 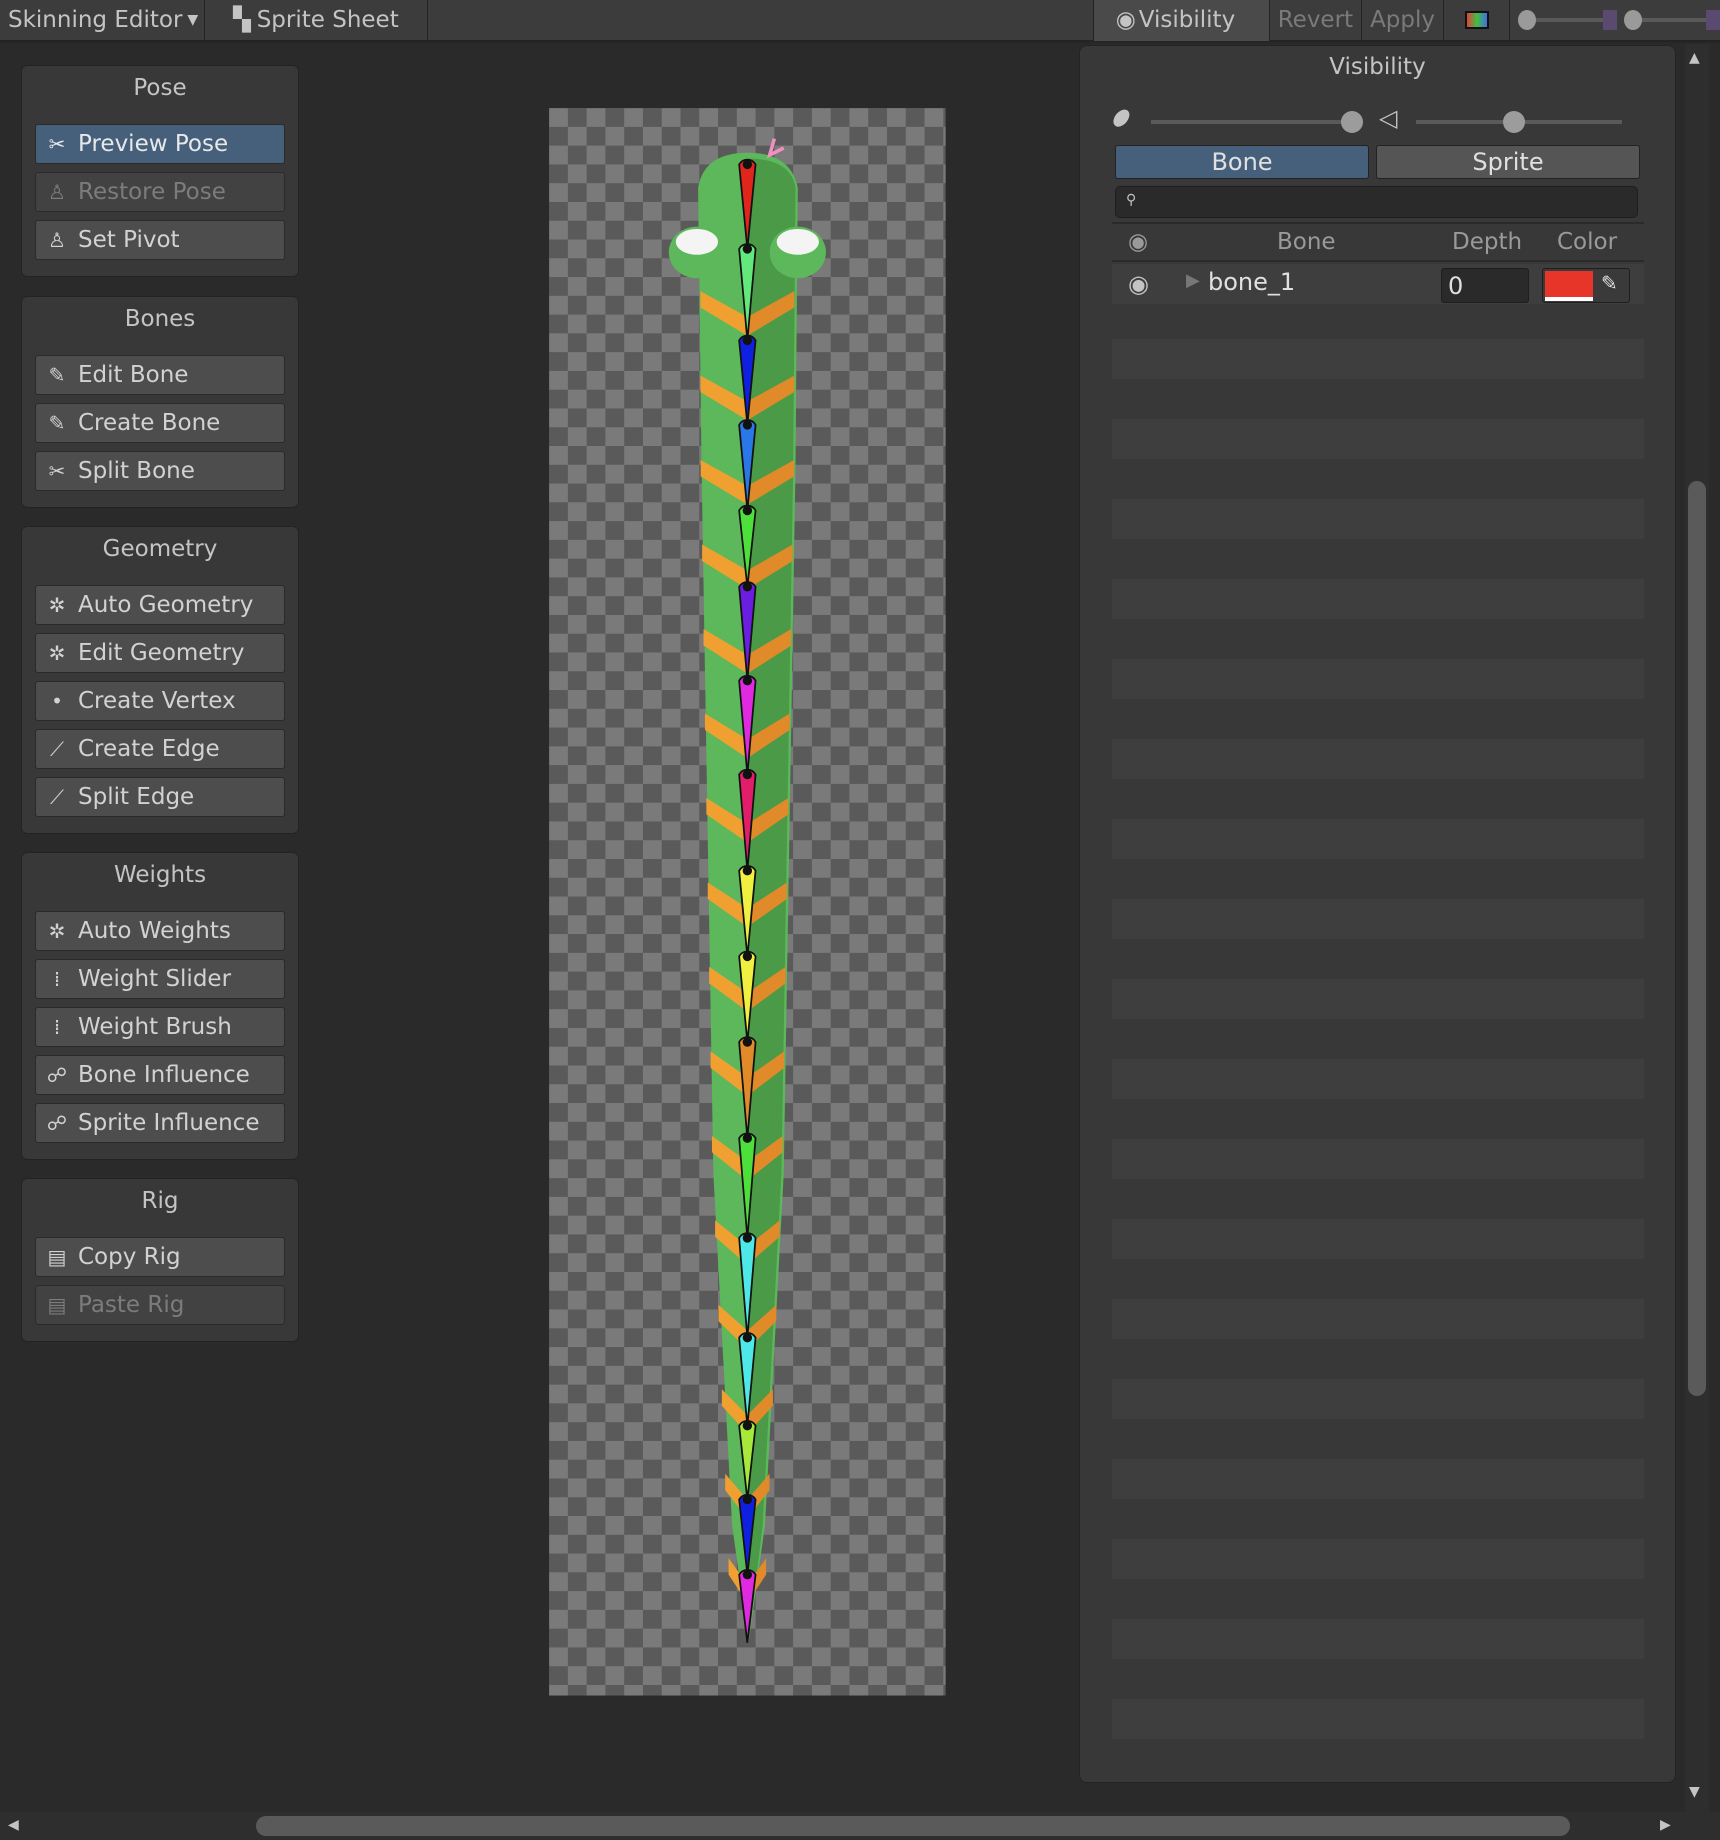 I want to click on restore-pose-button: ♙ Restore Pose, so click(x=160, y=192).